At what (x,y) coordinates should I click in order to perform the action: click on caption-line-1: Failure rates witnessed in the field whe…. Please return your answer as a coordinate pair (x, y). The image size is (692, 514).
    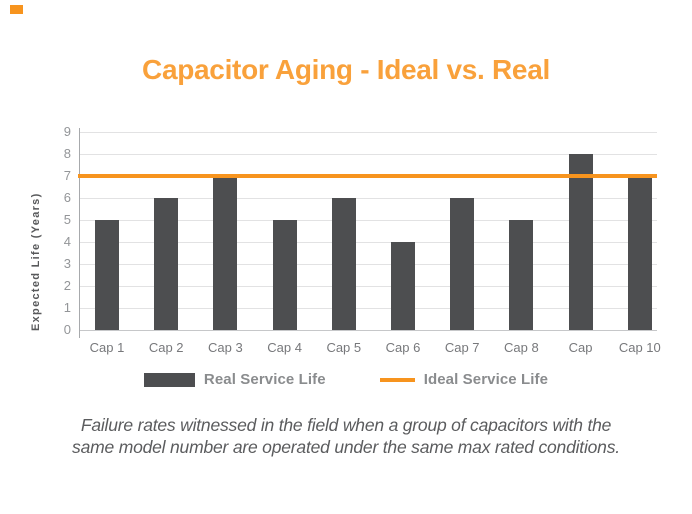
    Looking at the image, I should click on (346, 425).